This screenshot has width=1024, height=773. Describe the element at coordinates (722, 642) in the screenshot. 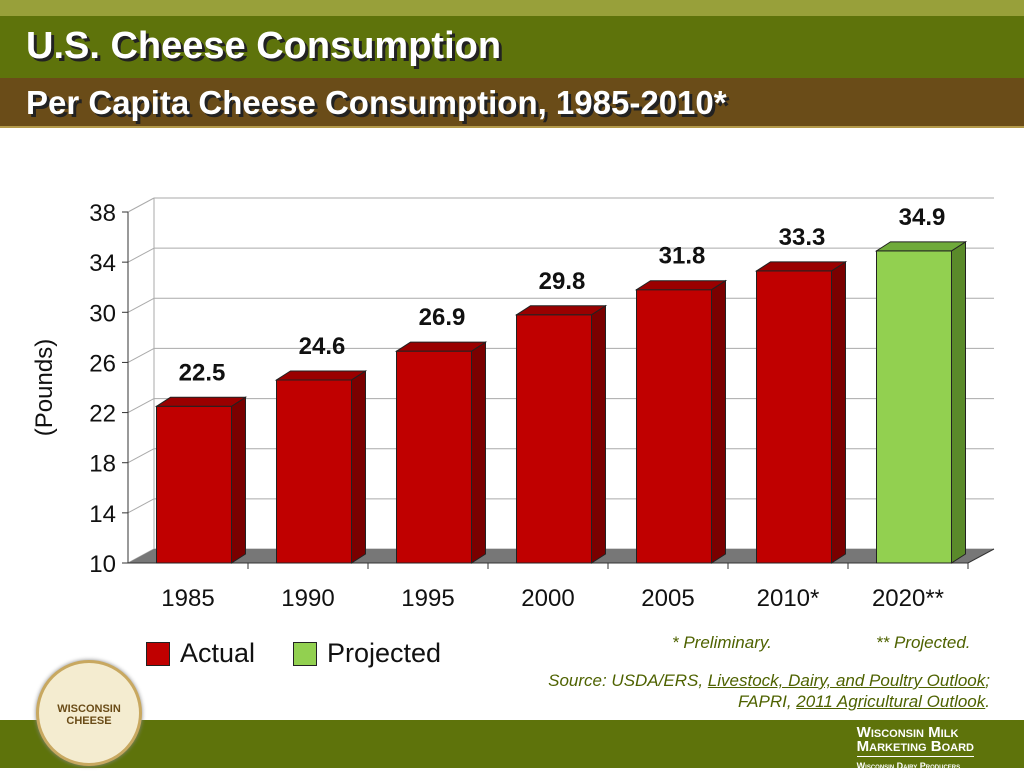

I see `note-preliminary: * Preliminary.` at that location.